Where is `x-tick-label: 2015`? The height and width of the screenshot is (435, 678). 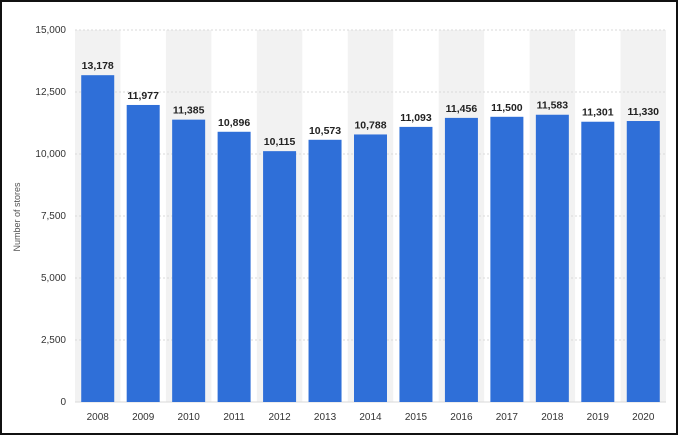
x-tick-label: 2015 is located at coordinates (416, 417).